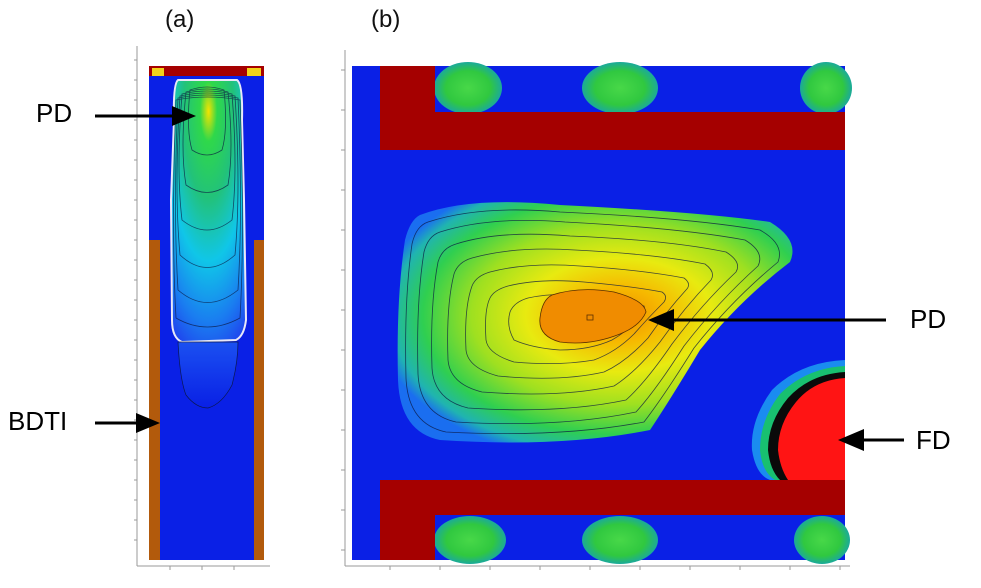  What do you see at coordinates (928, 319) in the screenshot?
I see `panel-b-pd-label: PD` at bounding box center [928, 319].